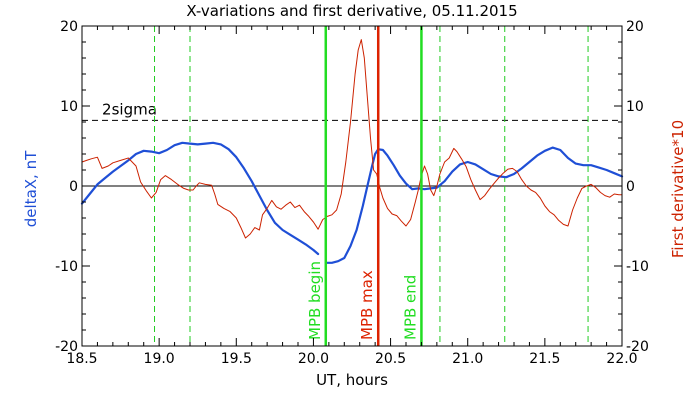 The width and height of the screenshot is (700, 400). What do you see at coordinates (129, 109) in the screenshot?
I see `threshold-label: 2sigma` at bounding box center [129, 109].